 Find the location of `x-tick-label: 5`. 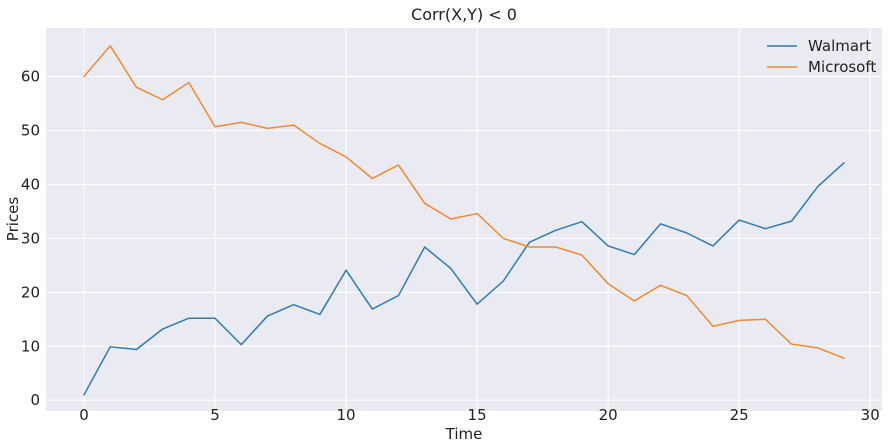

x-tick-label: 5 is located at coordinates (215, 415).